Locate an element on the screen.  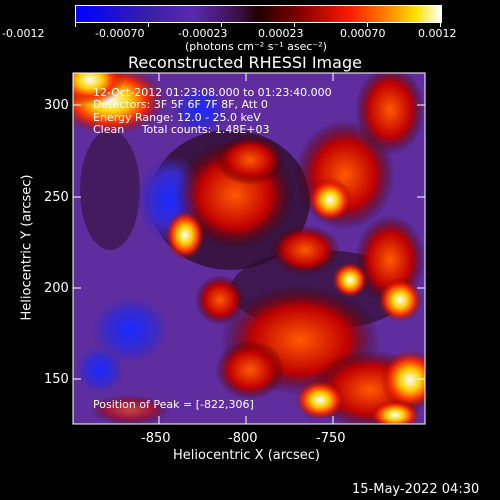
clean-counts-label: Clean Total counts: 1.48E+03 is located at coordinates (181, 129).